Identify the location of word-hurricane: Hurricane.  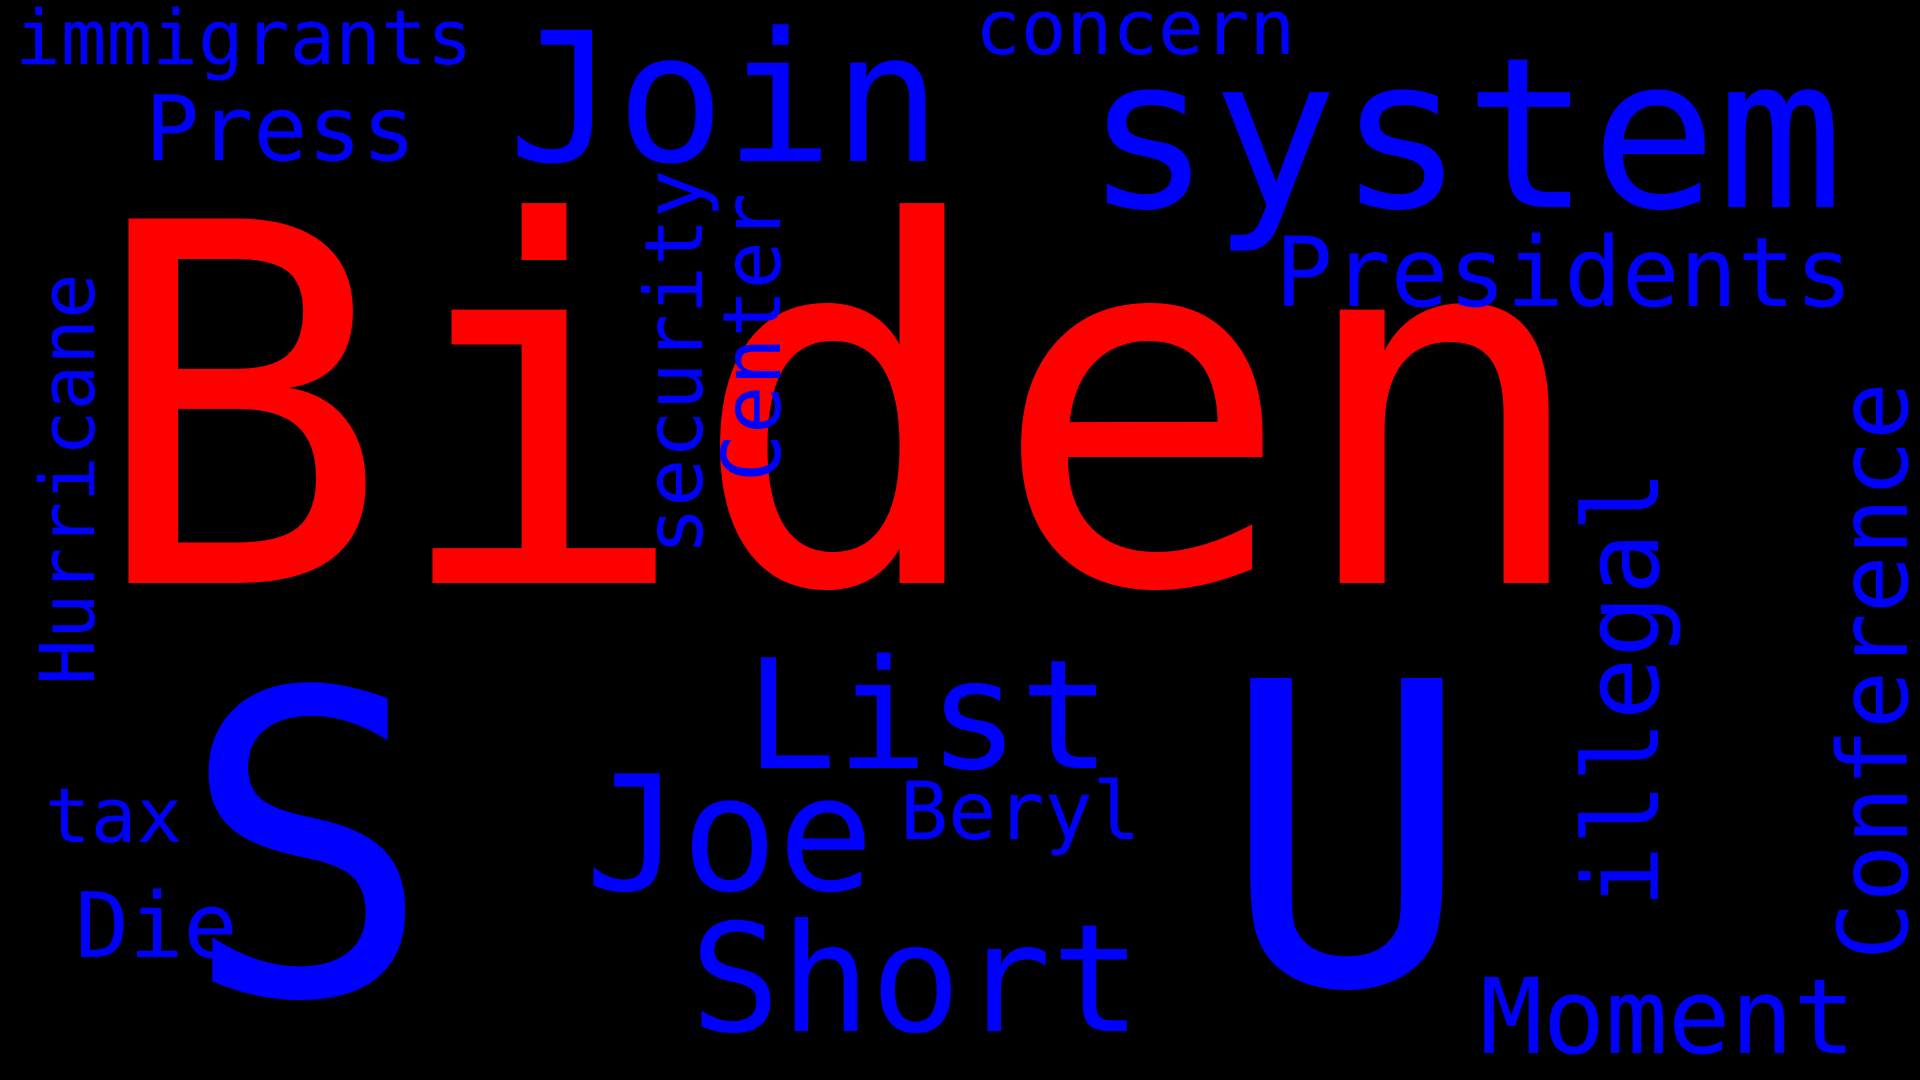
(67, 479).